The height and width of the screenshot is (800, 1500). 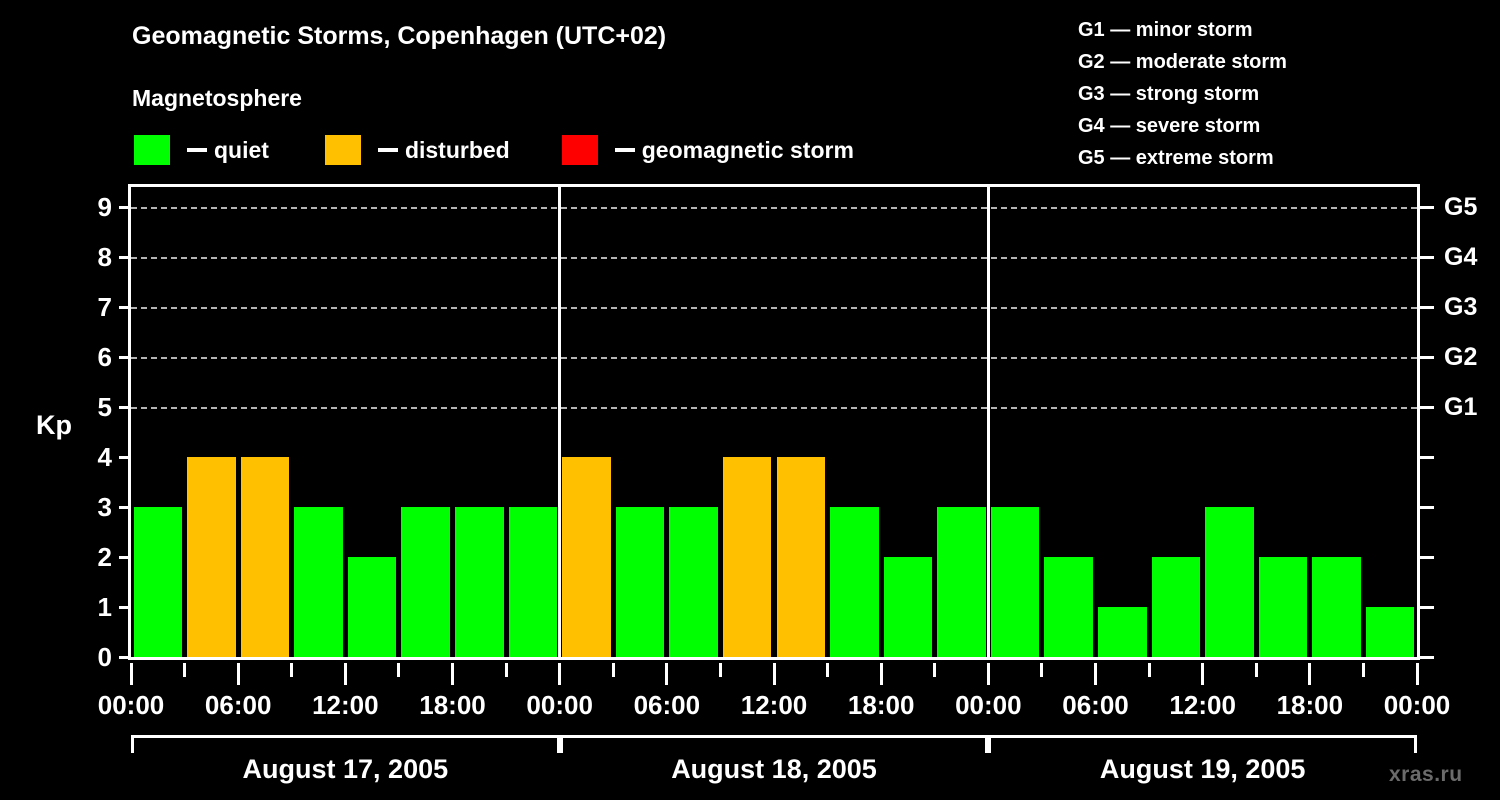 I want to click on g-legend-row-4: G4 — severe storm, so click(x=1169, y=126).